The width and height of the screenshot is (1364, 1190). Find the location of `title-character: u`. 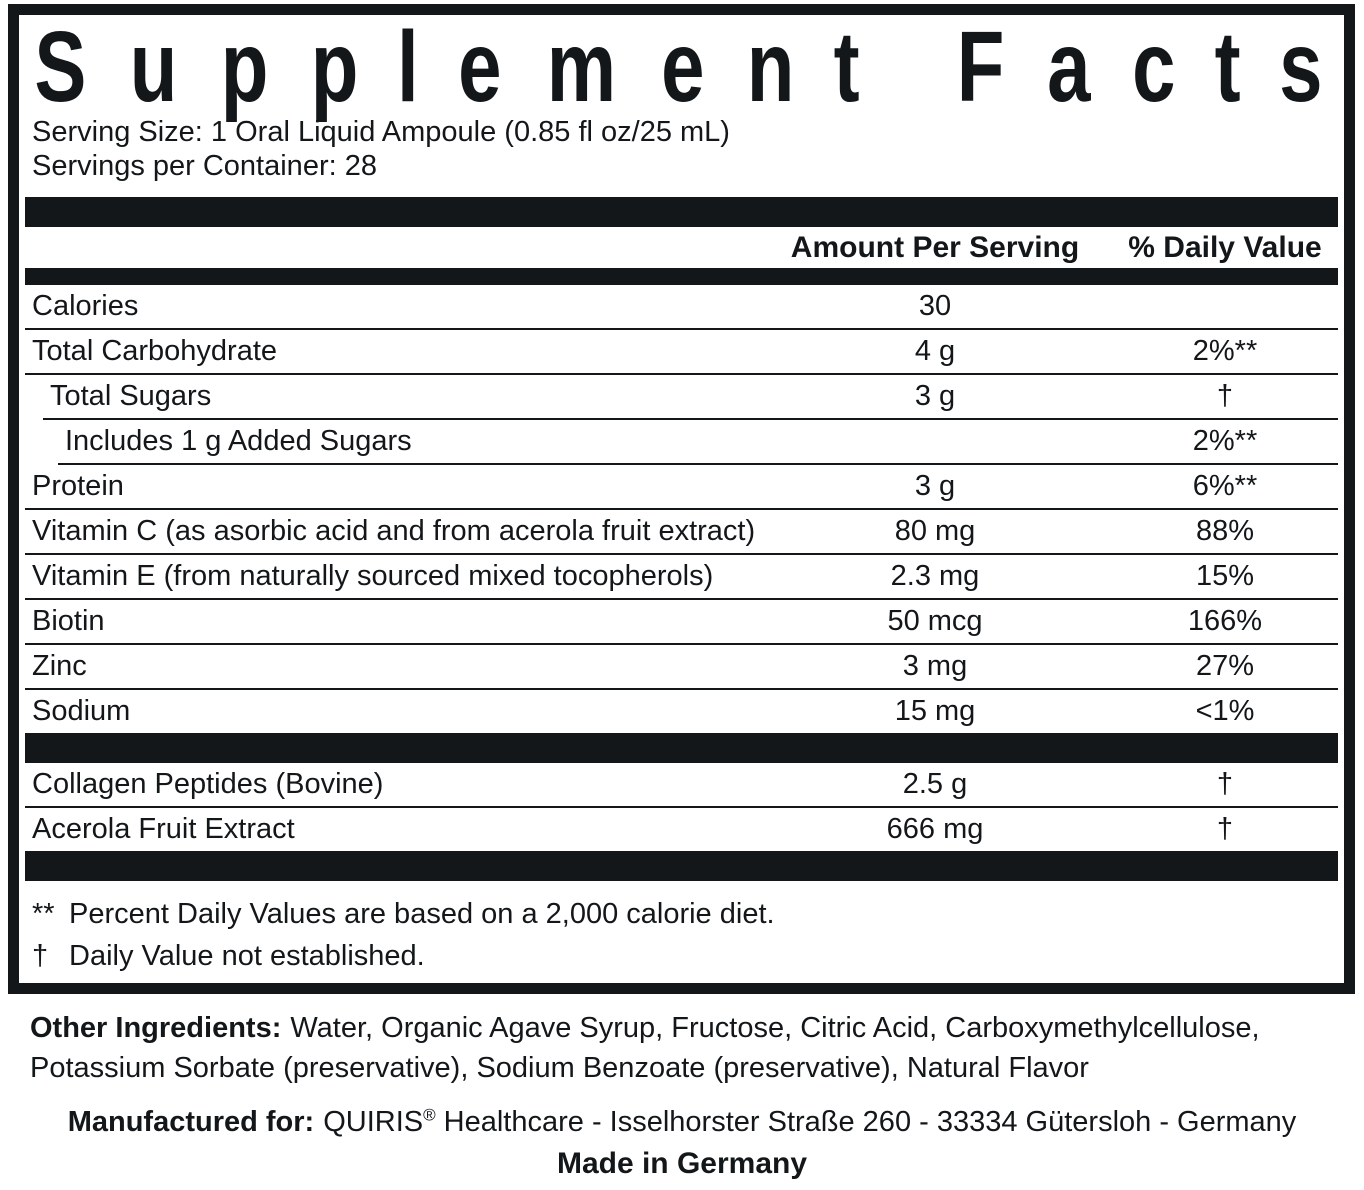

title-character: u is located at coordinates (153, 67).